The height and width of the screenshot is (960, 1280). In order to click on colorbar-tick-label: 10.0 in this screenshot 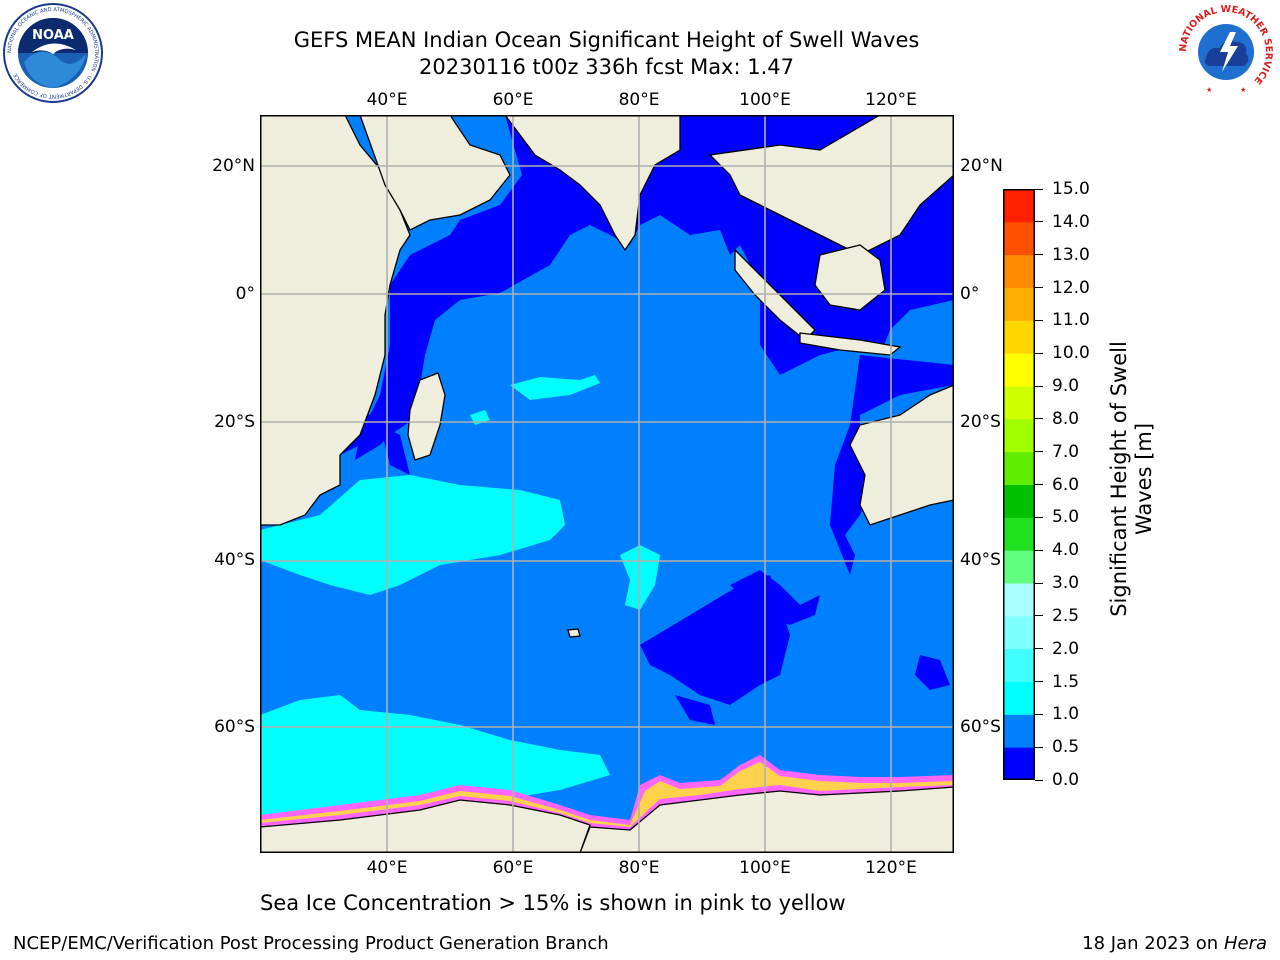, I will do `click(1071, 353)`.